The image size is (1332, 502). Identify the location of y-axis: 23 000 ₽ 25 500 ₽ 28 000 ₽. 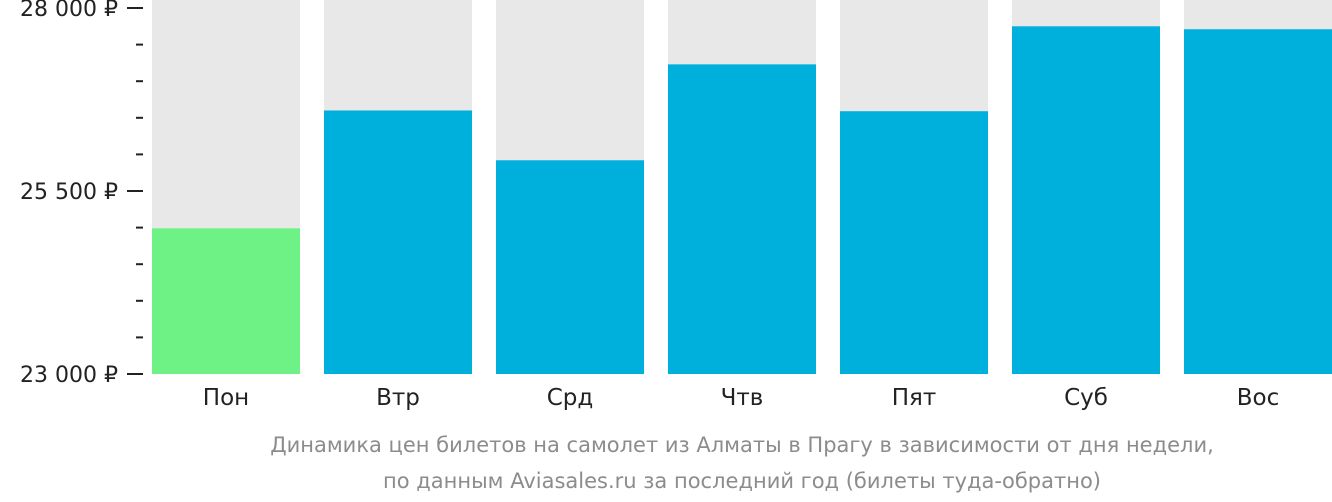
(81, 194).